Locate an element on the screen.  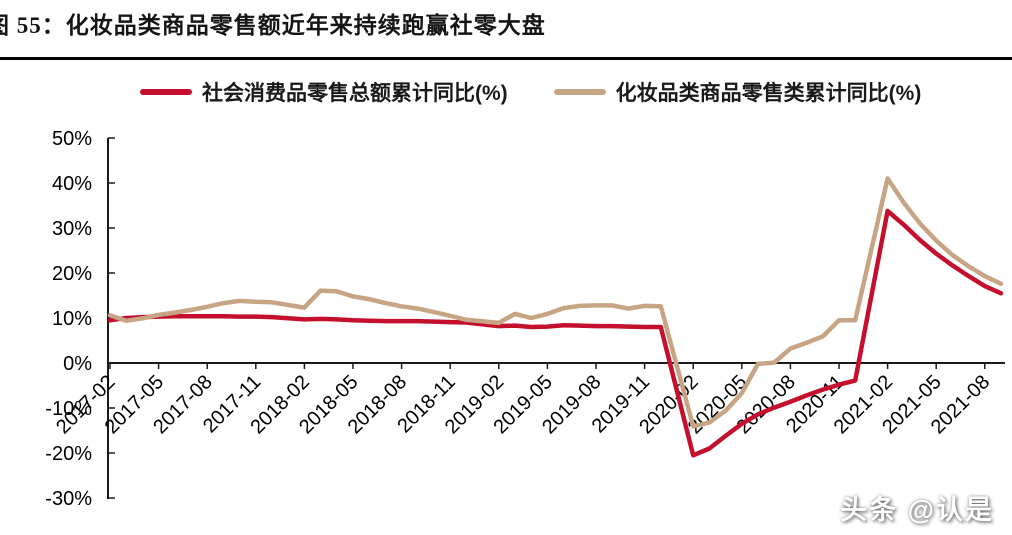
y-tick-label: 30% is located at coordinates (72, 229).